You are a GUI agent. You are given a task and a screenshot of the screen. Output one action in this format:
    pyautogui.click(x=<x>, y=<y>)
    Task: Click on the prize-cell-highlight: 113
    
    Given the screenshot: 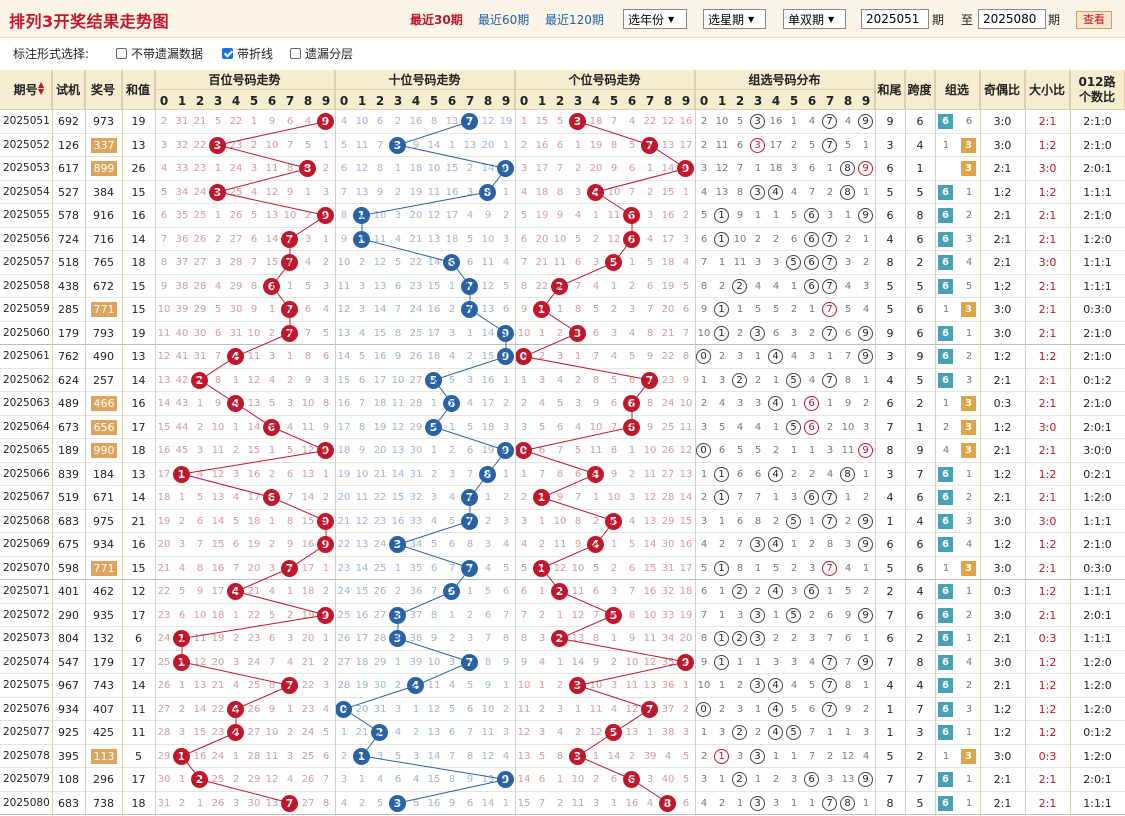 What is the action you would take?
    pyautogui.click(x=104, y=756)
    